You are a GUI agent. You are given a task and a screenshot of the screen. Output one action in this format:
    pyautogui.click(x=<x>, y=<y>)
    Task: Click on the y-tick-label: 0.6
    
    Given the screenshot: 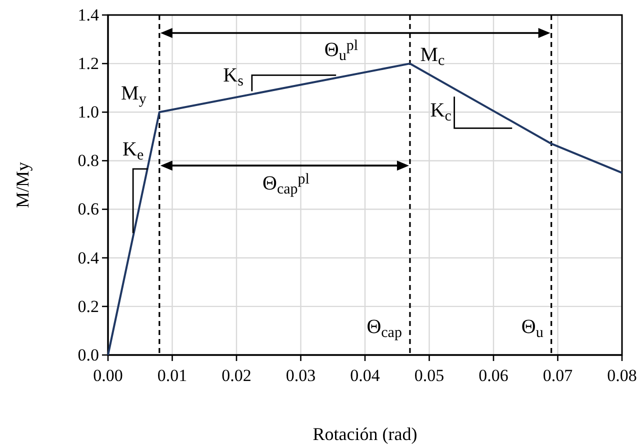 What is the action you would take?
    pyautogui.click(x=88, y=209)
    